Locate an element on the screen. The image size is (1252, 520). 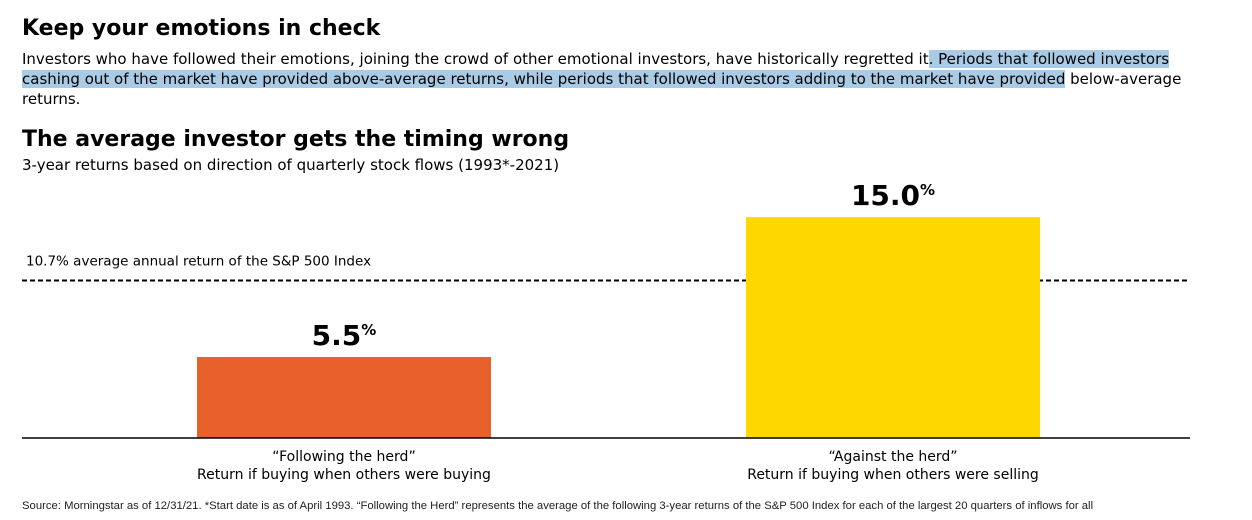
bar-value-label: 5.5% is located at coordinates (344, 335).